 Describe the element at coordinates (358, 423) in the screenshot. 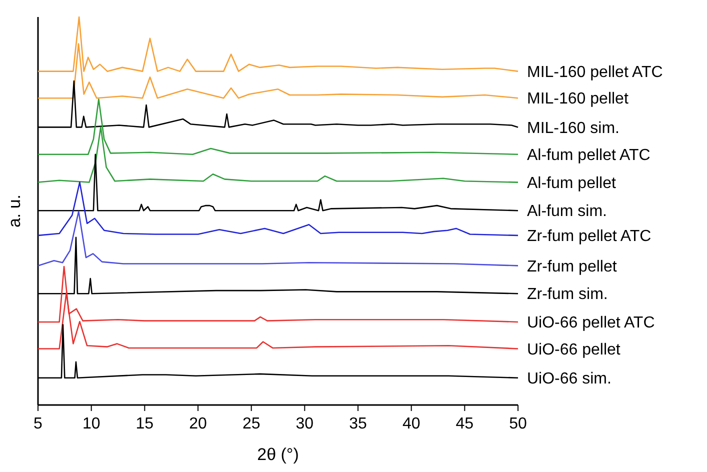

I see `x-tick-label: 35` at that location.